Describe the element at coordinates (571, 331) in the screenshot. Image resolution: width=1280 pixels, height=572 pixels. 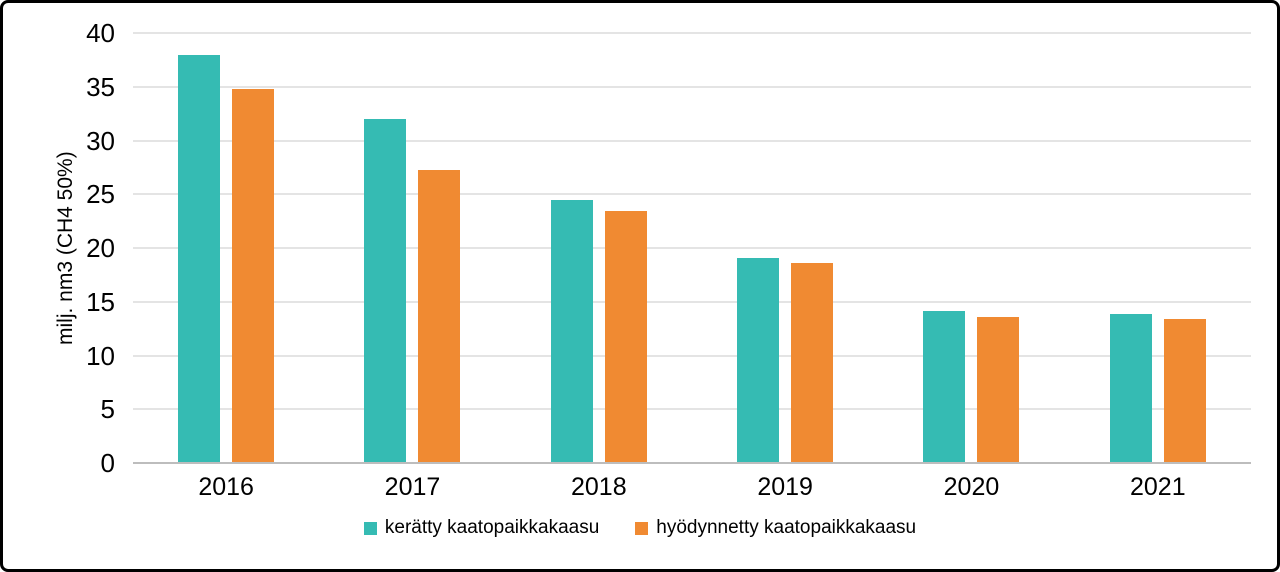
I see `bar-series1-2018` at that location.